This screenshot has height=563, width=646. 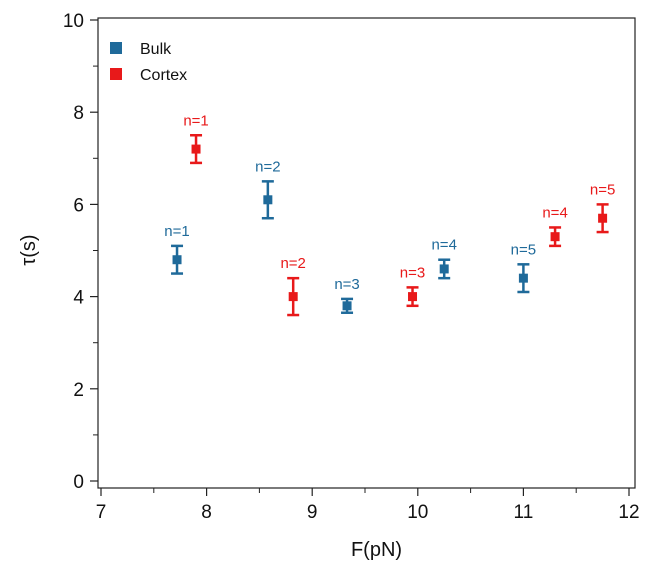 What do you see at coordinates (292, 263) in the screenshot?
I see `cortex-n-label: n=2` at bounding box center [292, 263].